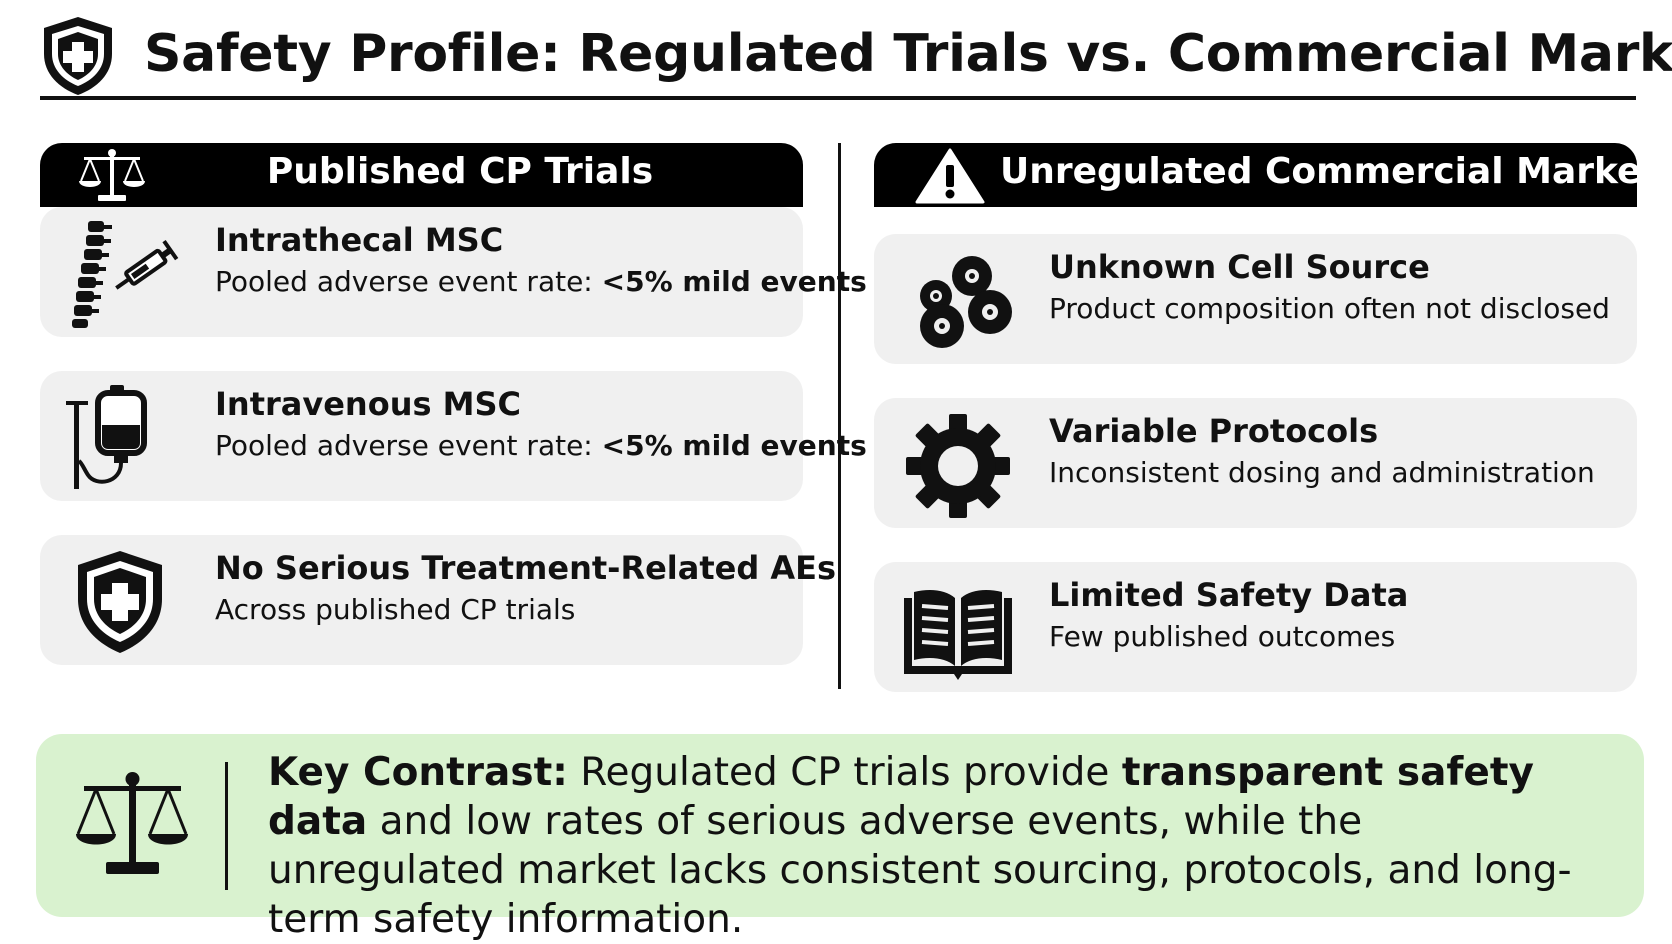 This screenshot has height=944, width=1672. Describe the element at coordinates (226, 826) in the screenshot. I see `summary-divider` at that location.